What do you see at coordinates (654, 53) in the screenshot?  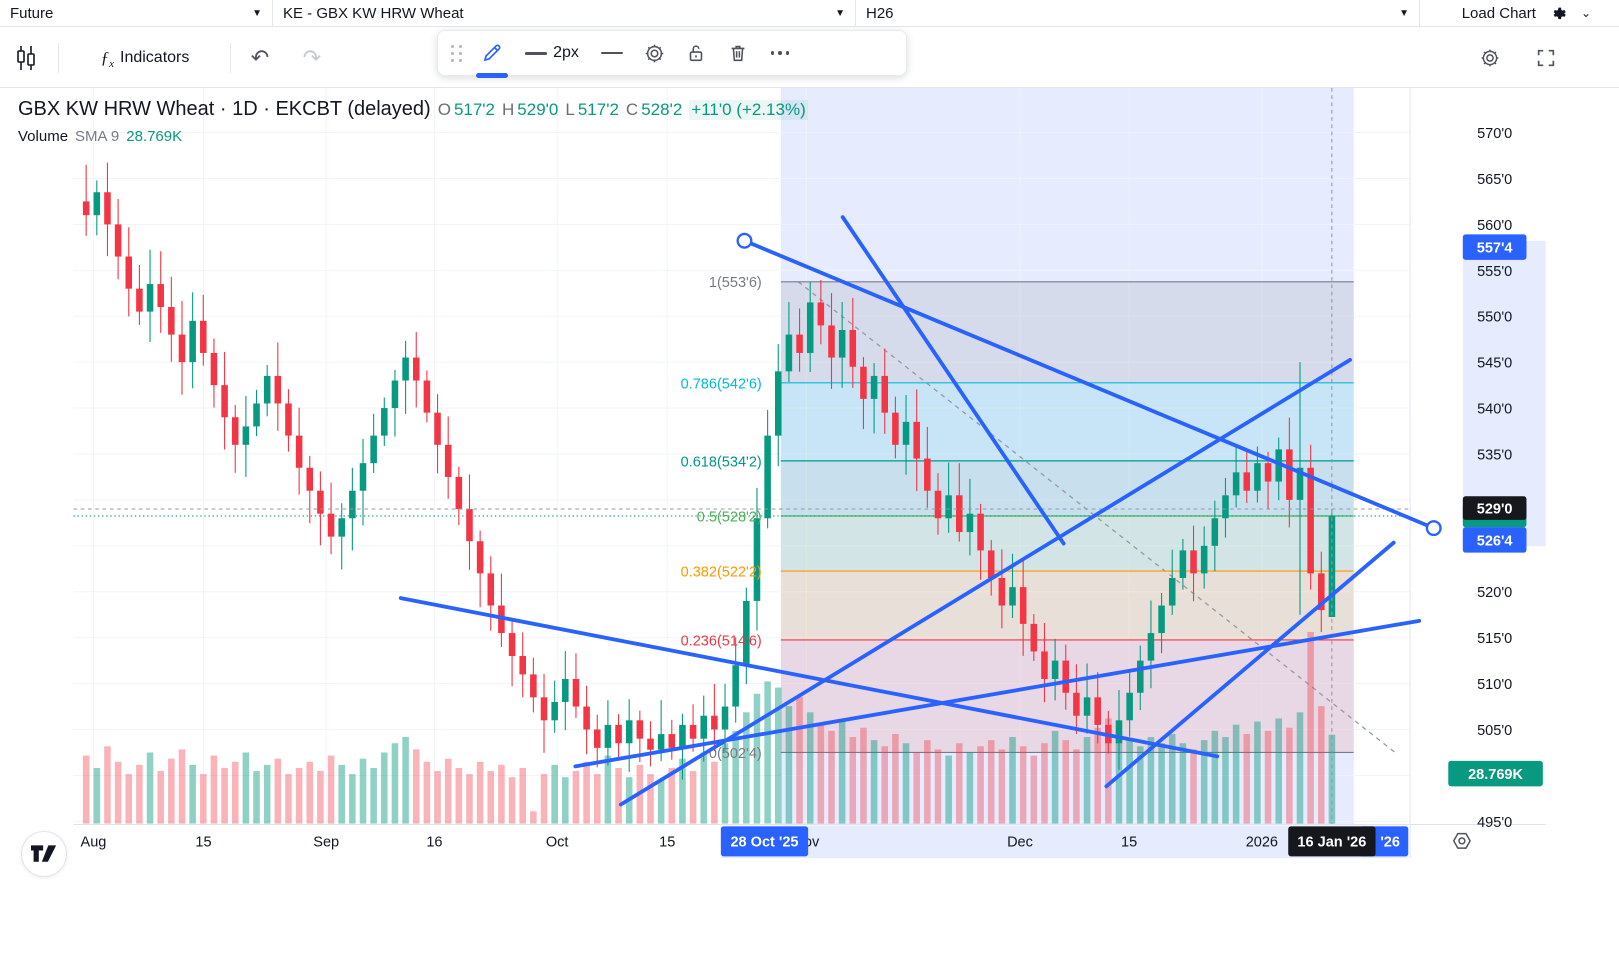 I see `drawing-settings-button` at bounding box center [654, 53].